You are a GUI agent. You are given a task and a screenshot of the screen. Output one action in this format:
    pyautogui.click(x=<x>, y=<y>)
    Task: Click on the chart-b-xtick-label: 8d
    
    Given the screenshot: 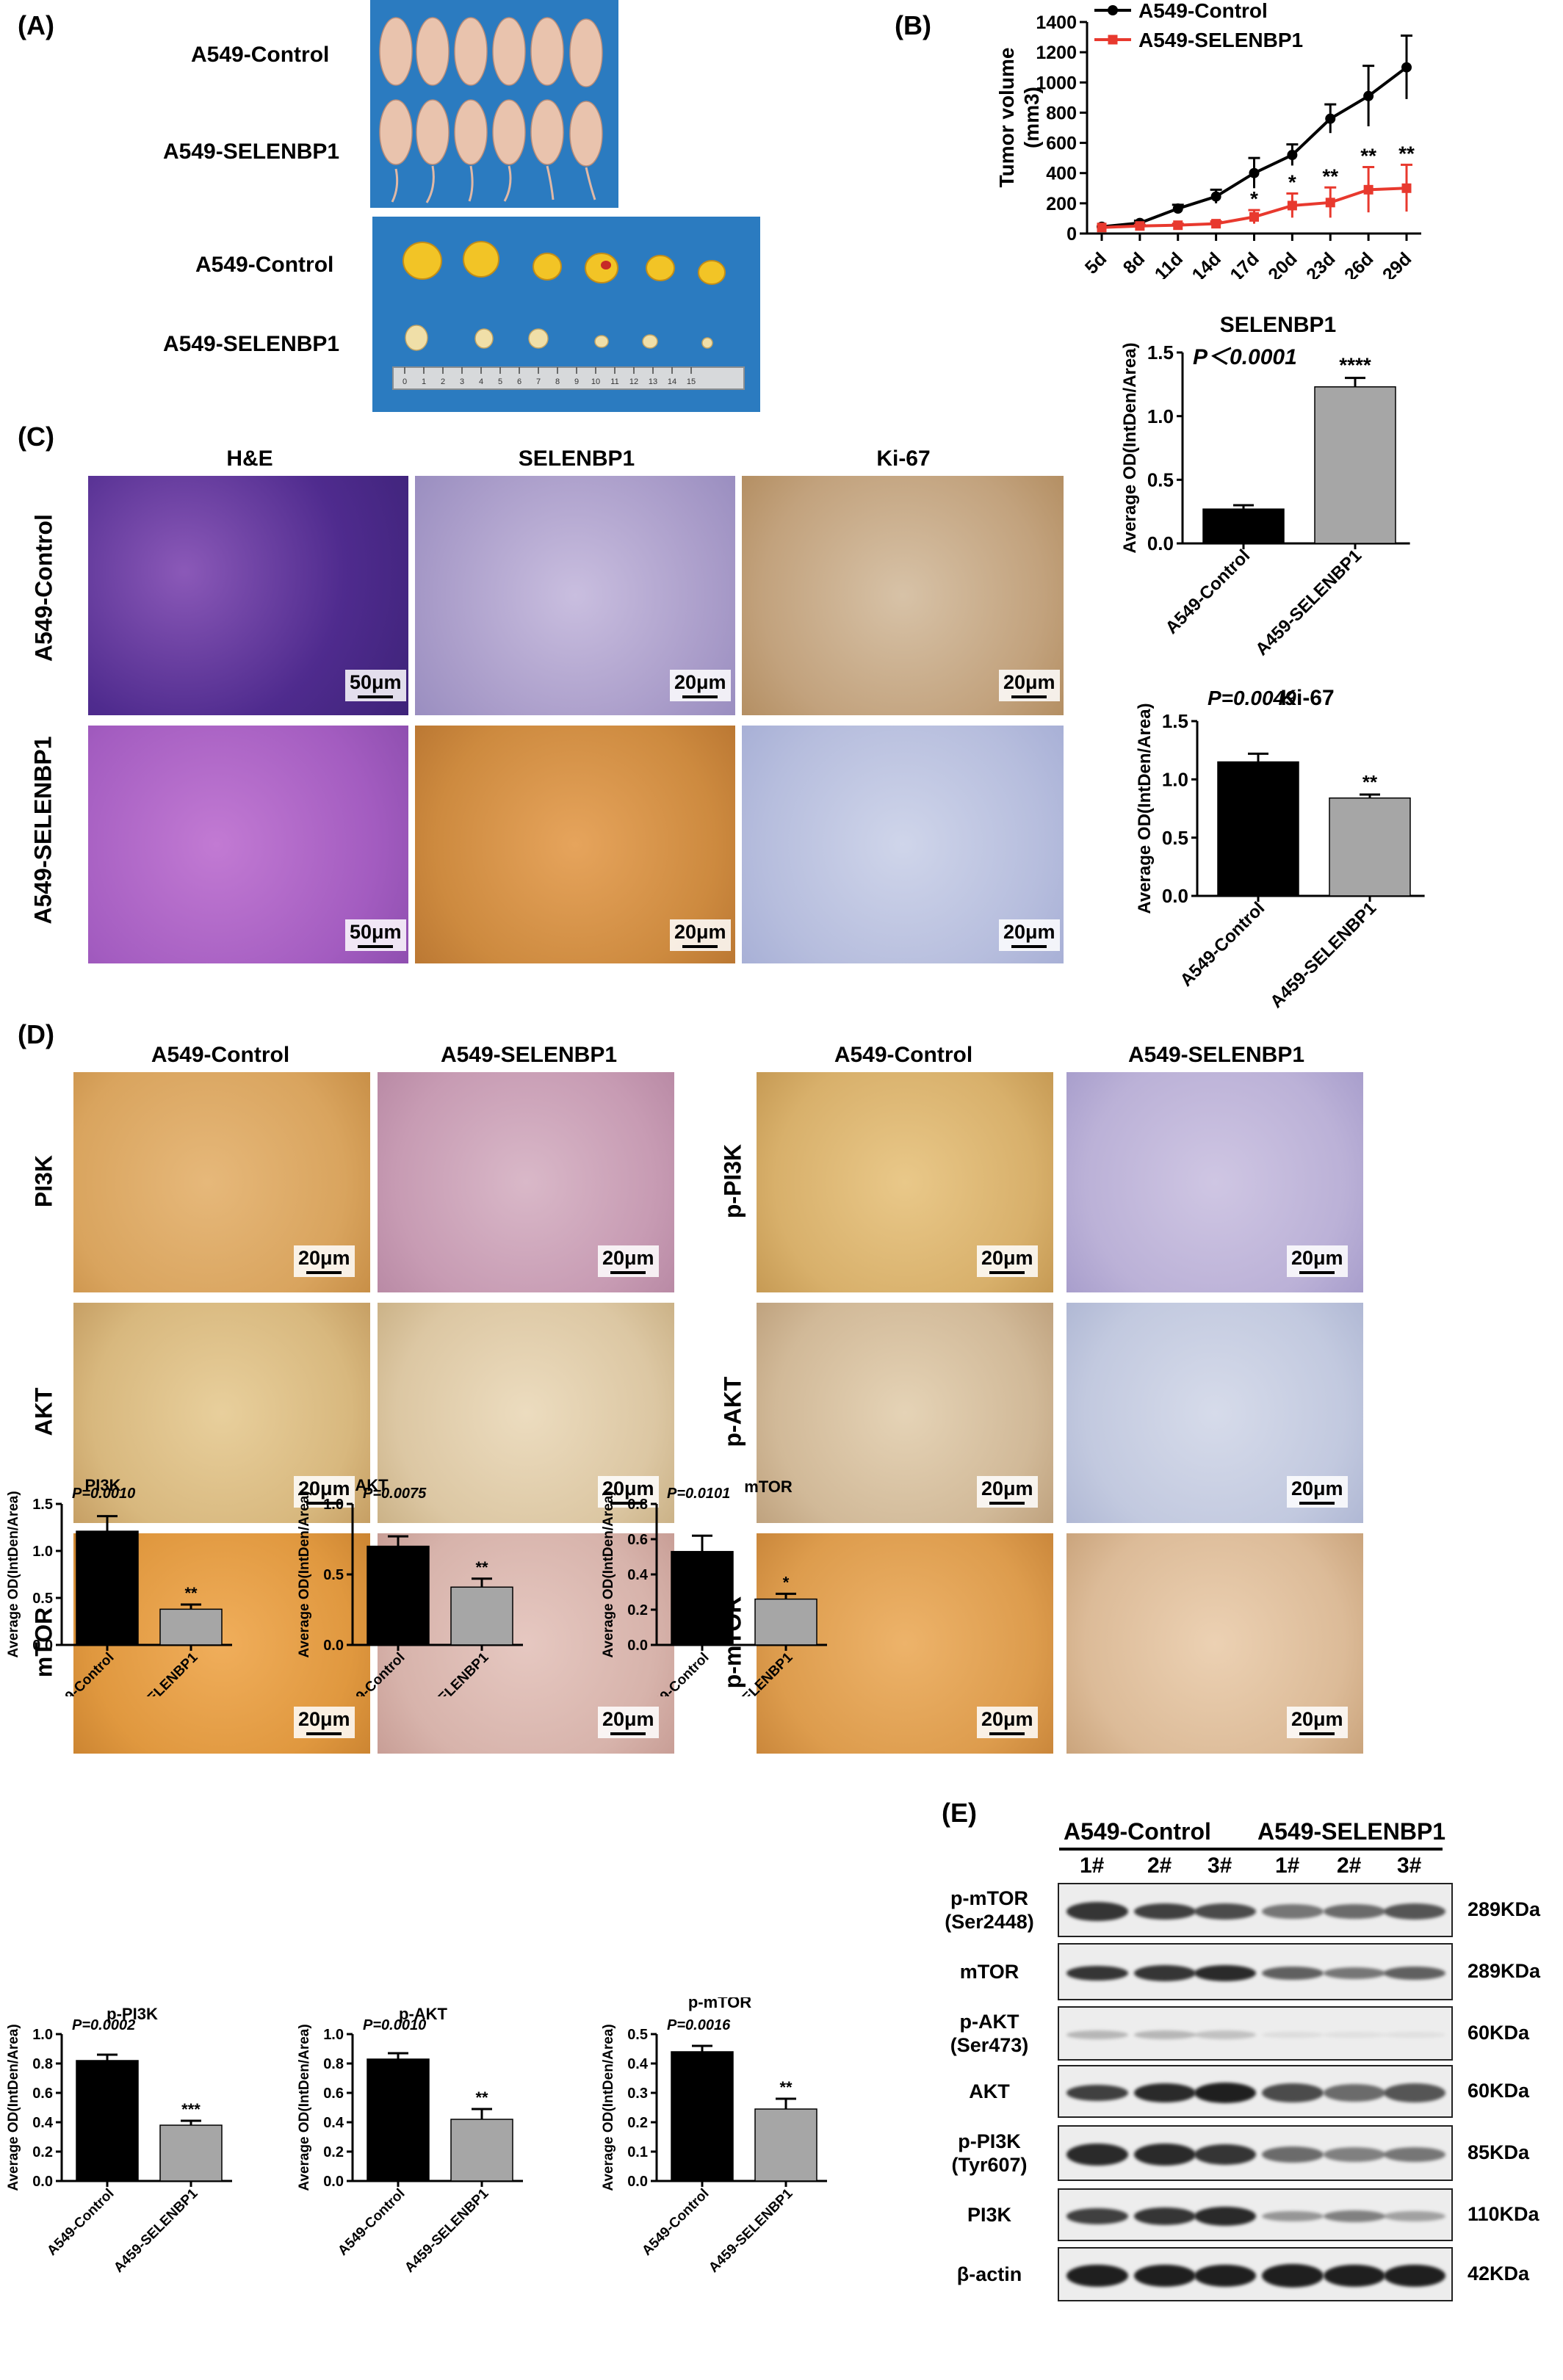 What is the action you would take?
    pyautogui.click(x=1134, y=263)
    